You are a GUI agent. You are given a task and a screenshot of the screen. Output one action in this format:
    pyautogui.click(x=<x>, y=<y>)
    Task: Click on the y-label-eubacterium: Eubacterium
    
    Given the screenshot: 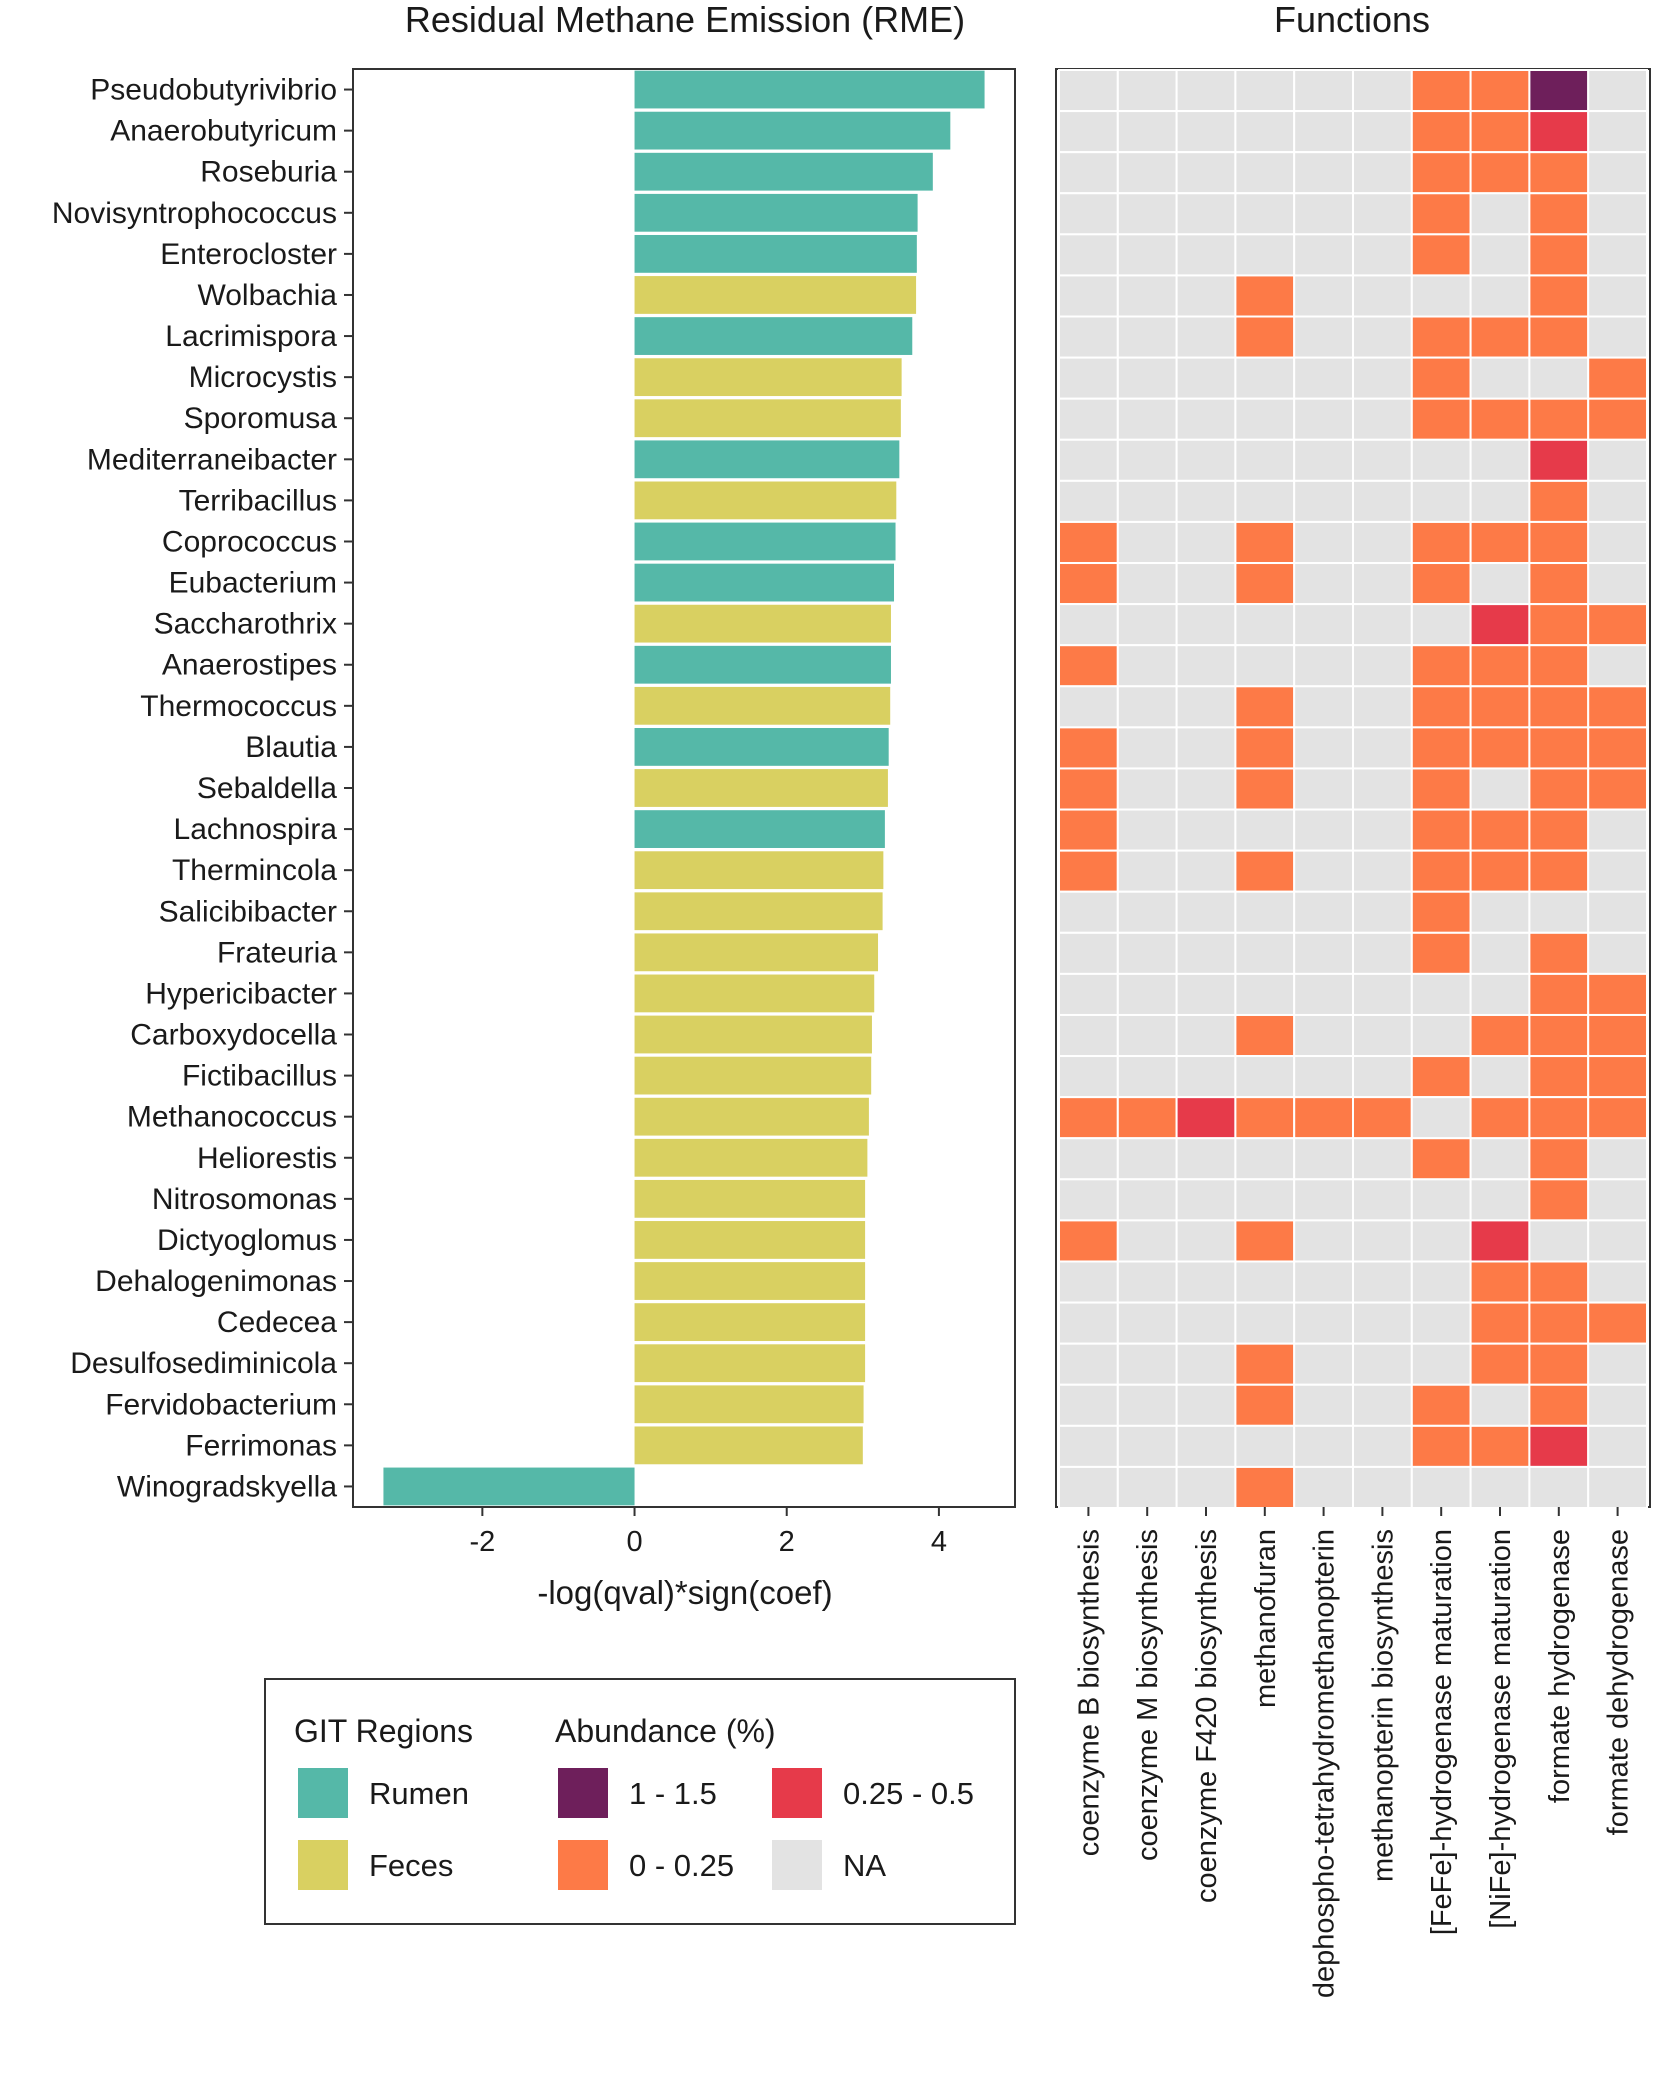 What is the action you would take?
    pyautogui.click(x=253, y=583)
    